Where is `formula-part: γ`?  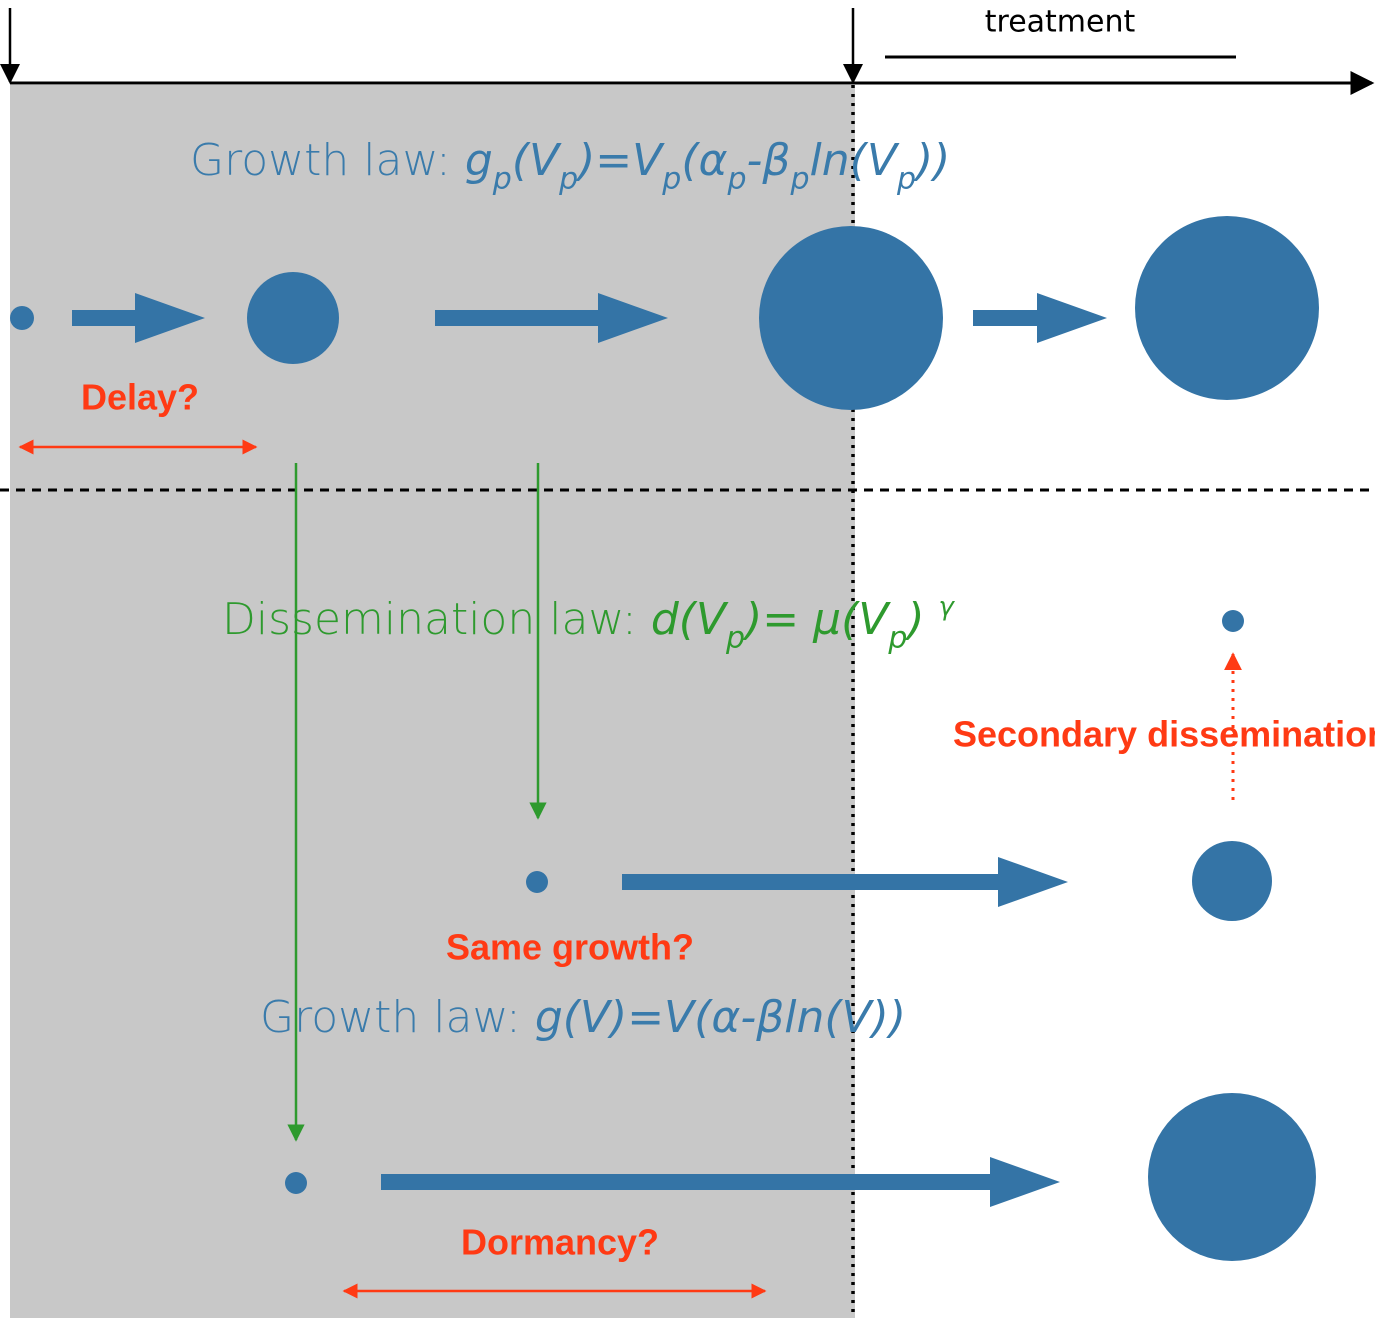 formula-part: γ is located at coordinates (947, 607).